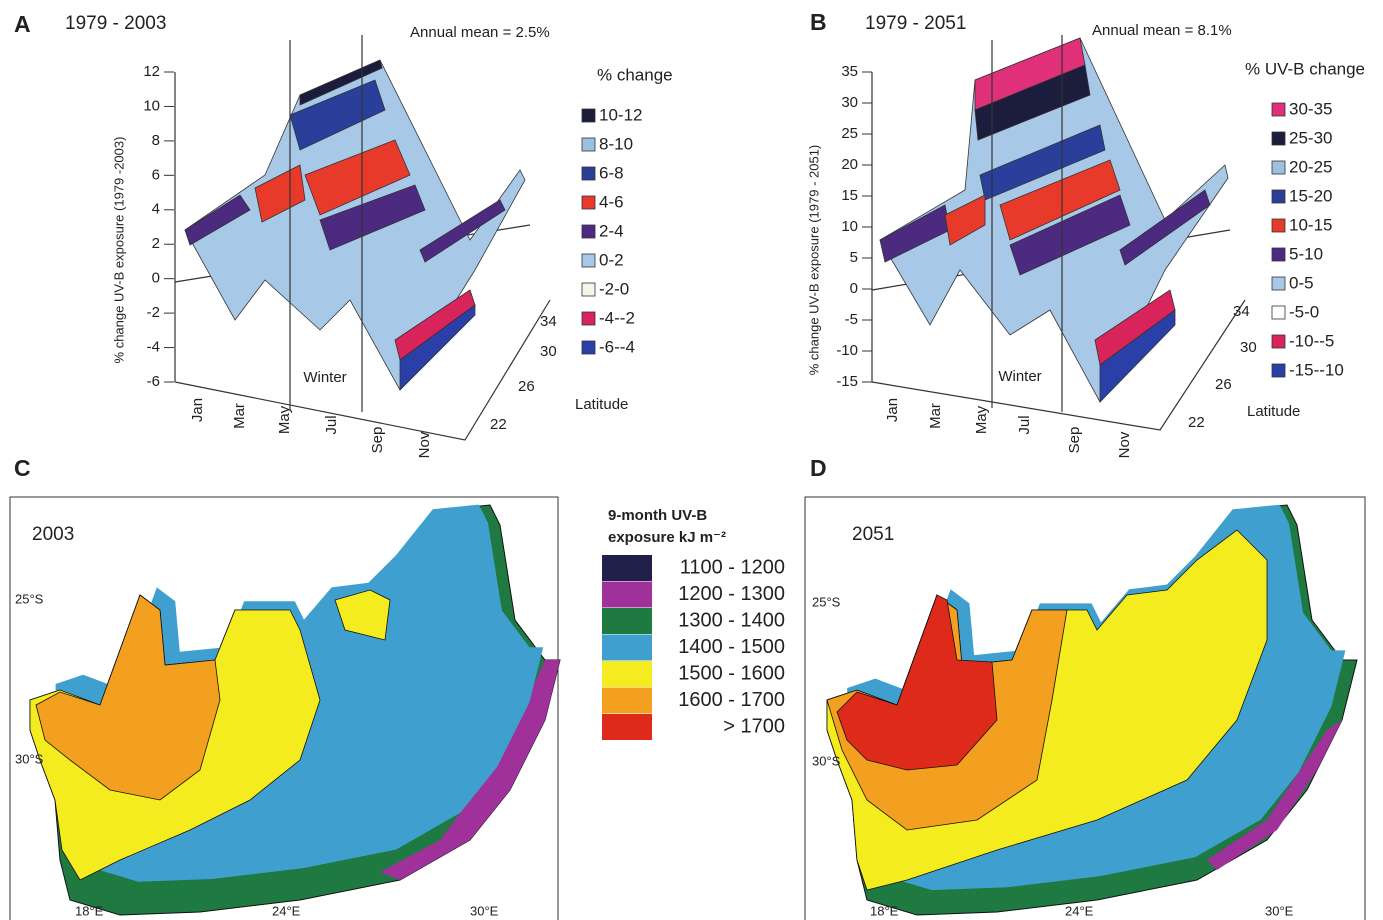  I want to click on x-tick-label: May, so click(981, 419).